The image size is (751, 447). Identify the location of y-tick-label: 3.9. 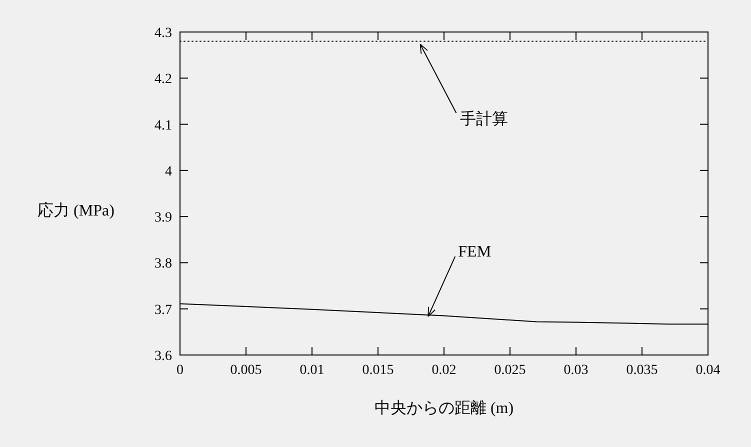
(163, 218).